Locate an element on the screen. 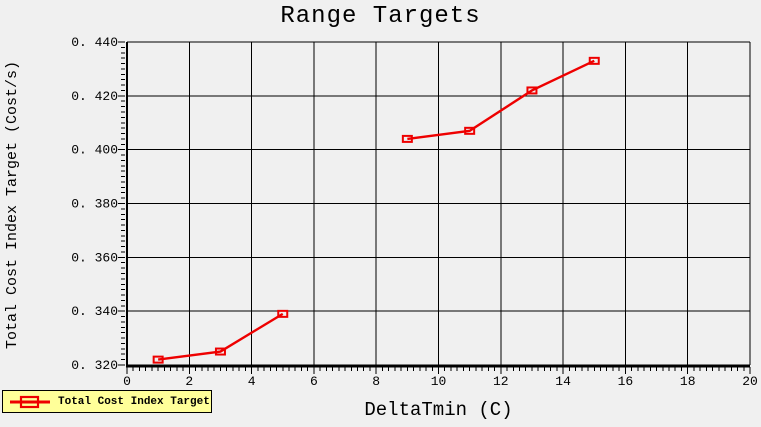 Image resolution: width=761 pixels, height=427 pixels. x-tick-label: 6 is located at coordinates (314, 381).